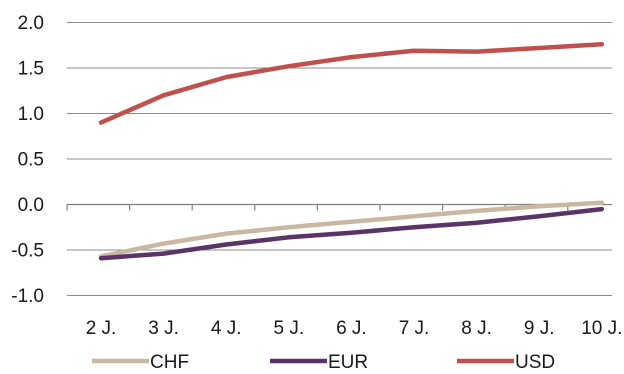 Image resolution: width=624 pixels, height=374 pixels. I want to click on y-tick-label: -0.5, so click(27, 251).